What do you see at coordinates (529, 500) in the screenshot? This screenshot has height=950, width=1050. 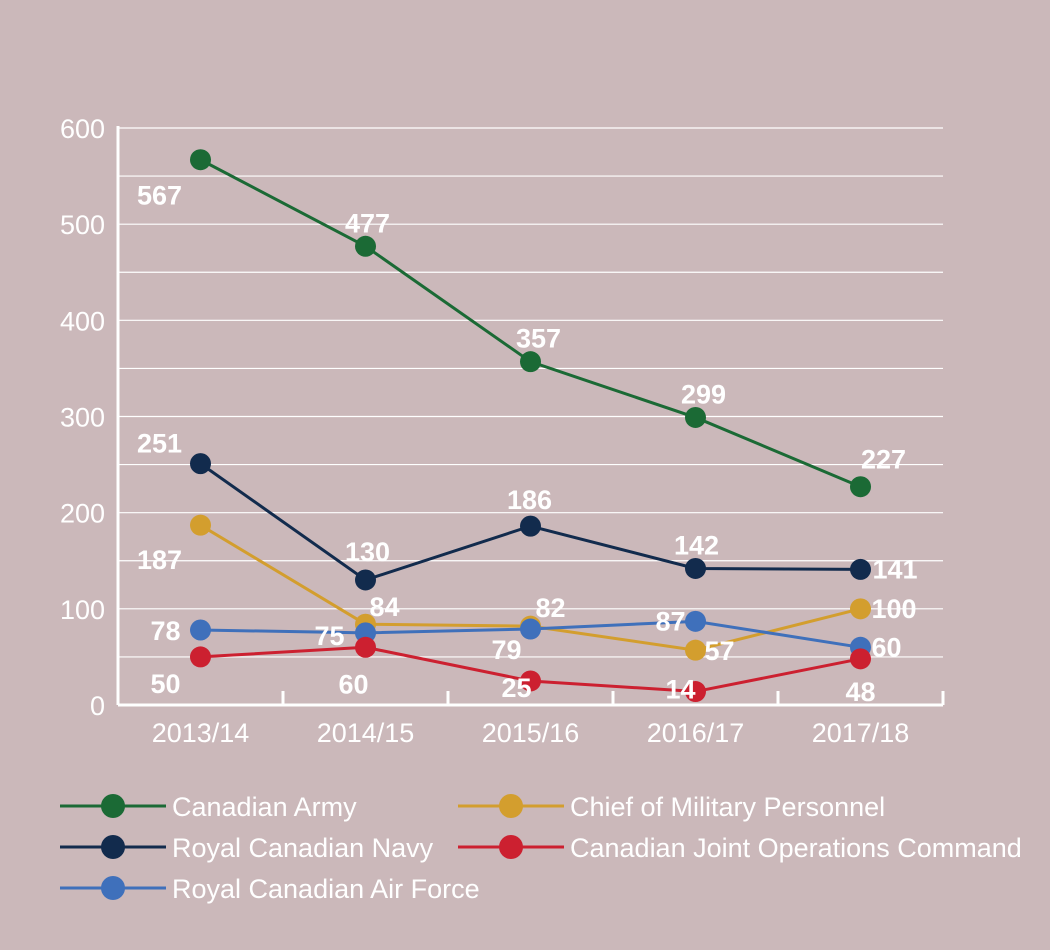 I see `data-label-navy: 186` at bounding box center [529, 500].